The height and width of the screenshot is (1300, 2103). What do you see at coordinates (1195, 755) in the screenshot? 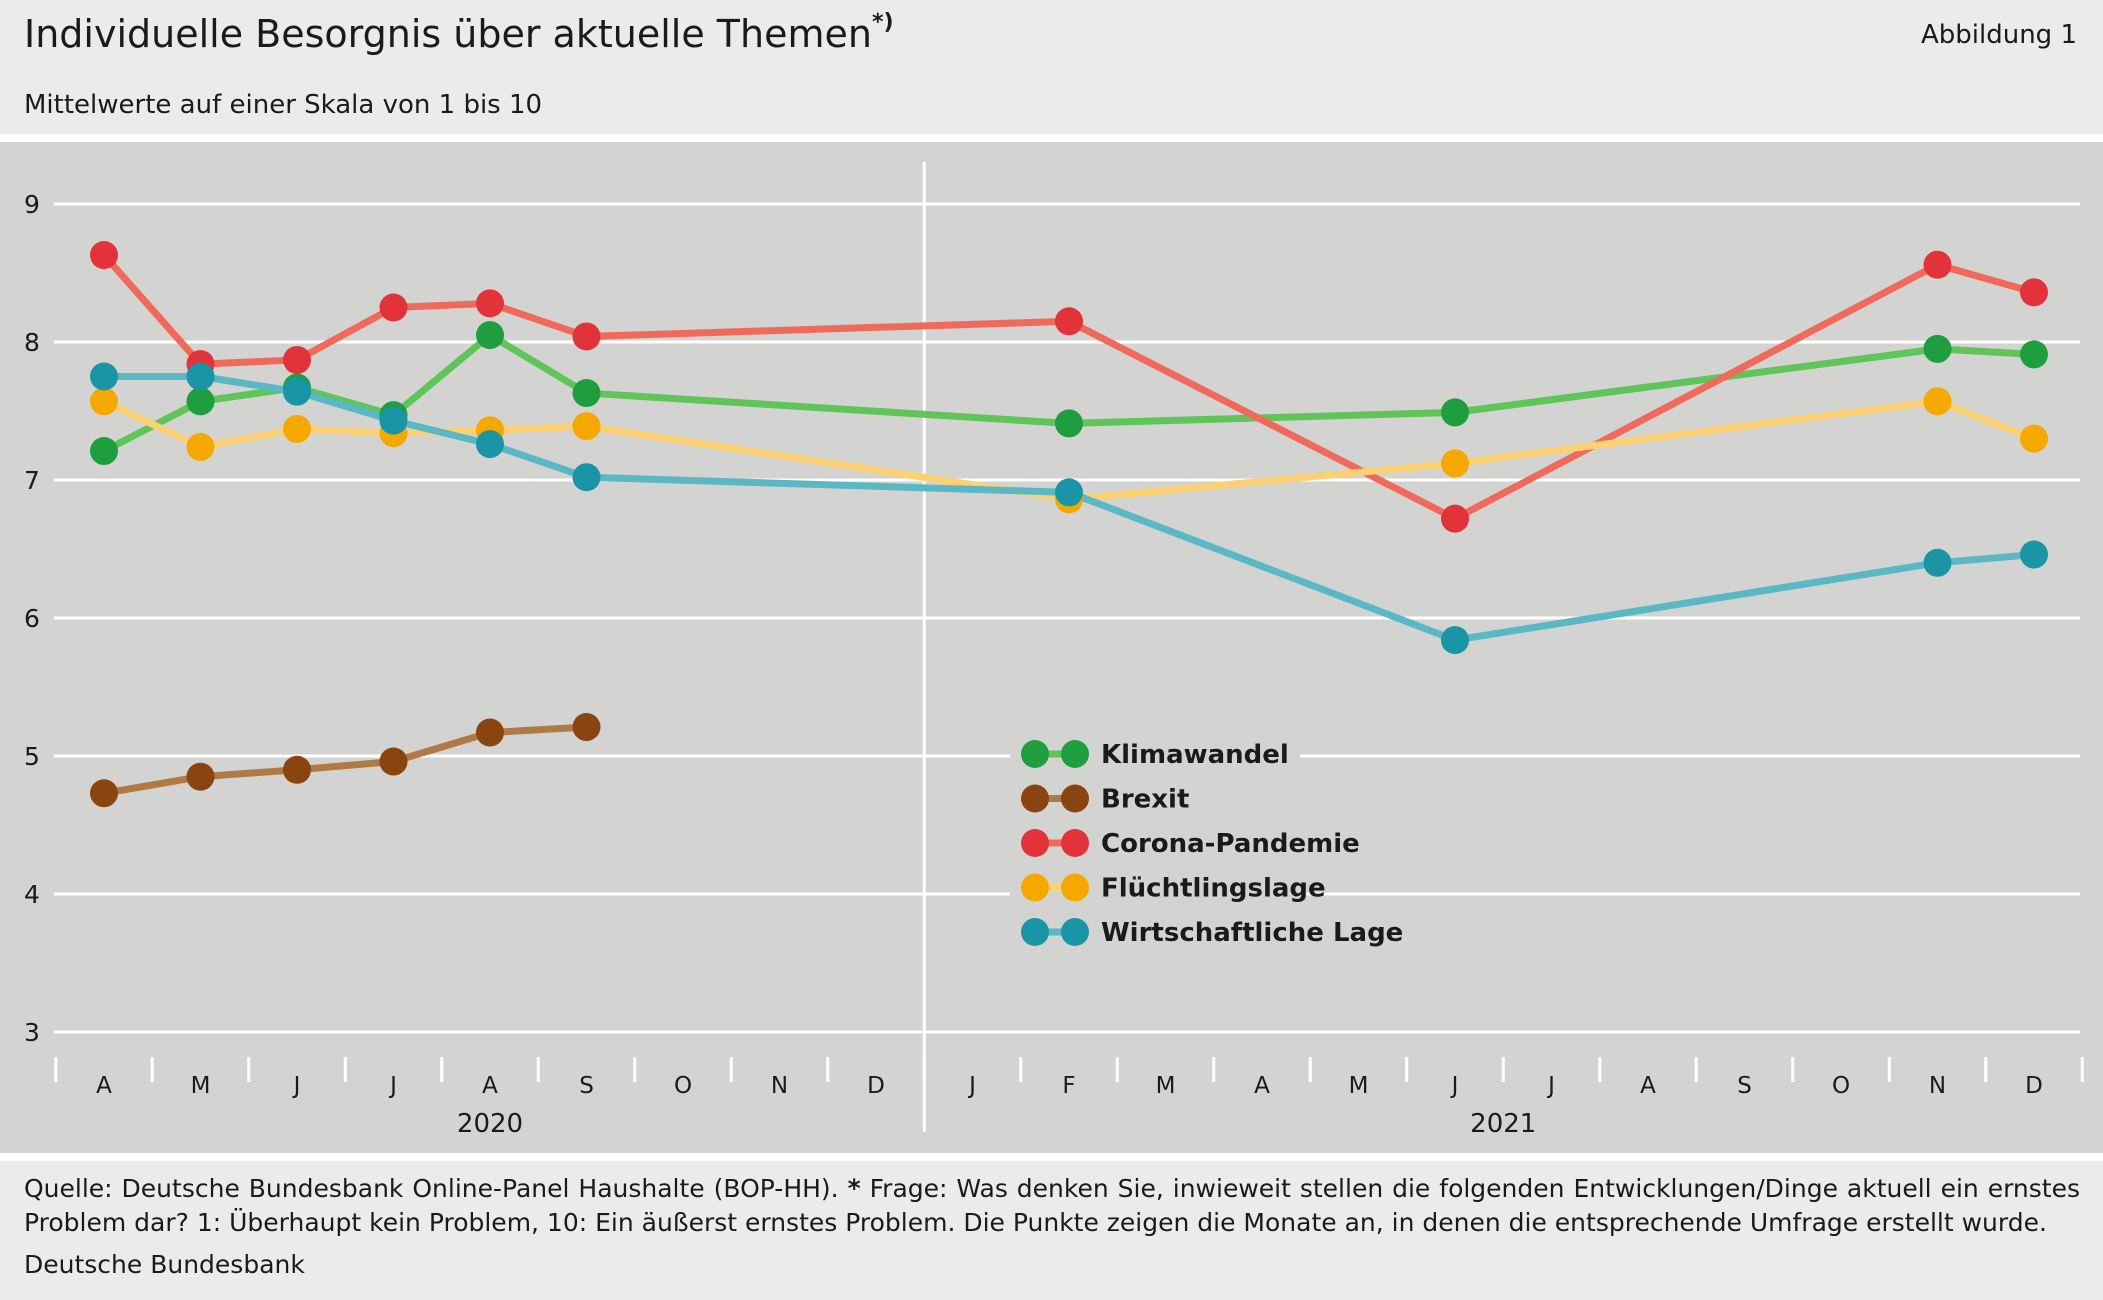
I see `legend-label: Klimawandel` at bounding box center [1195, 755].